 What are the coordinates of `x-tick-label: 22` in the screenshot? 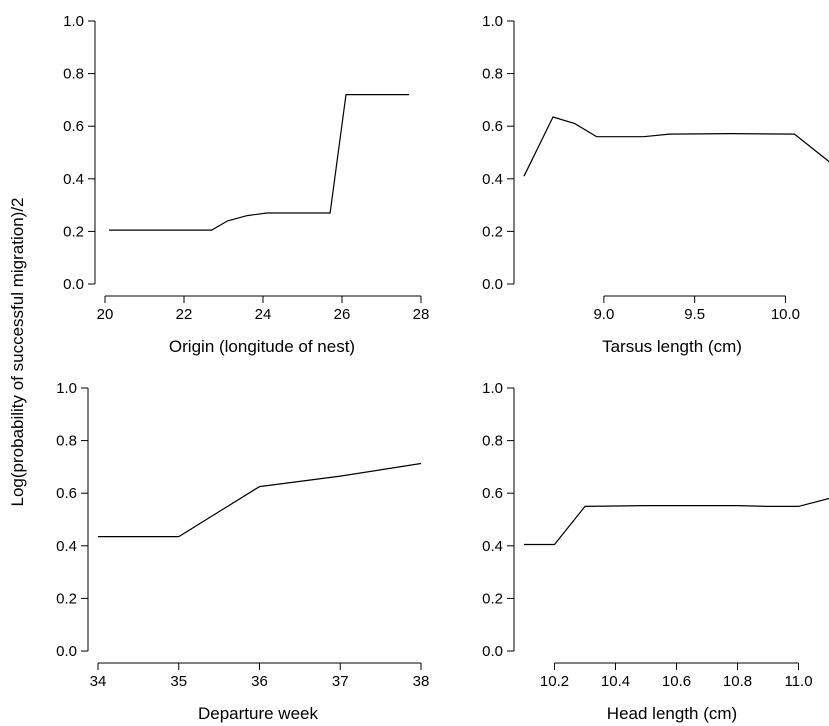 It's located at (184, 314).